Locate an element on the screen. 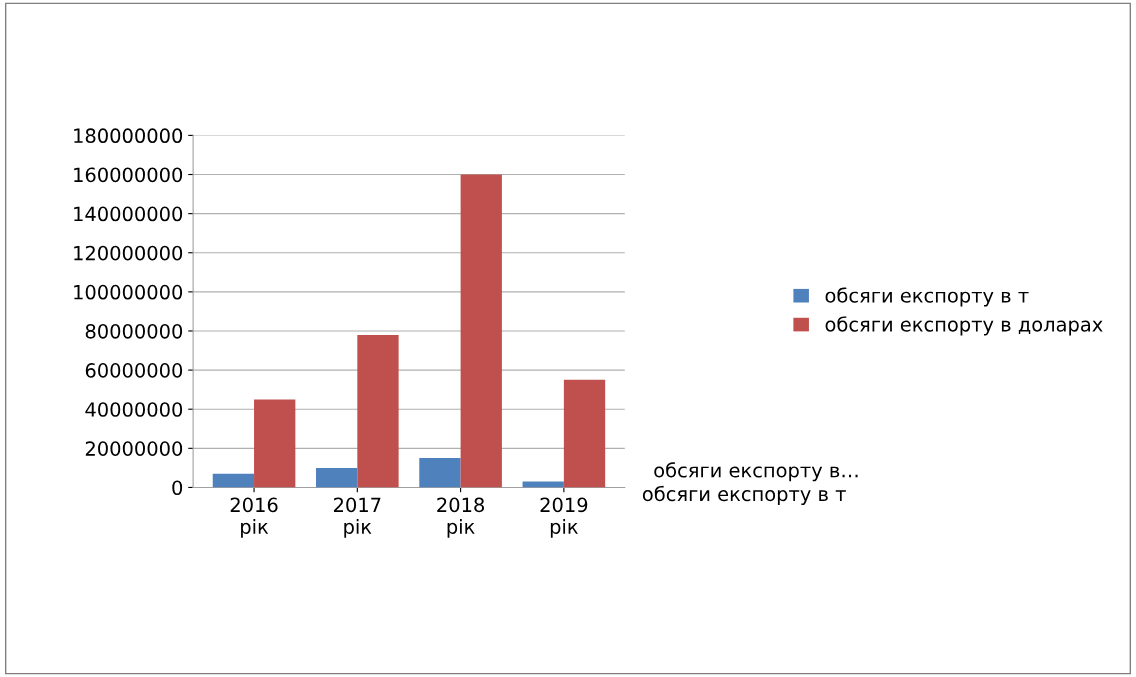 The width and height of the screenshot is (1136, 677). x-tick-label: 2019 рік is located at coordinates (564, 517).